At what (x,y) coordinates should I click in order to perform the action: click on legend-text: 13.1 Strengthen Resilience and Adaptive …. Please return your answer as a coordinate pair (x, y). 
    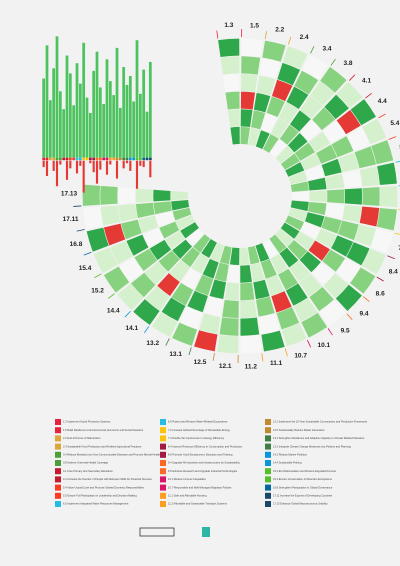
    Looking at the image, I should click on (319, 438).